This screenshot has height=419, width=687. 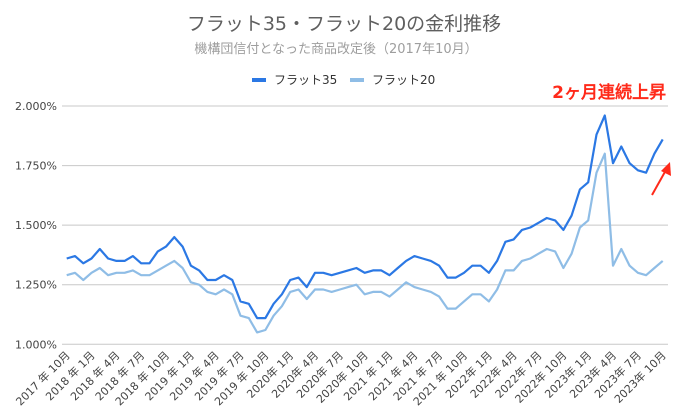 I want to click on legend-label-flat20: フラット20, so click(x=403, y=80).